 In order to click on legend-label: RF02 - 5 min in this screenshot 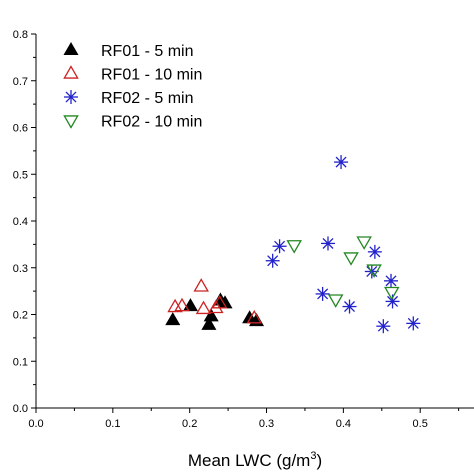, I will do `click(147, 98)`.